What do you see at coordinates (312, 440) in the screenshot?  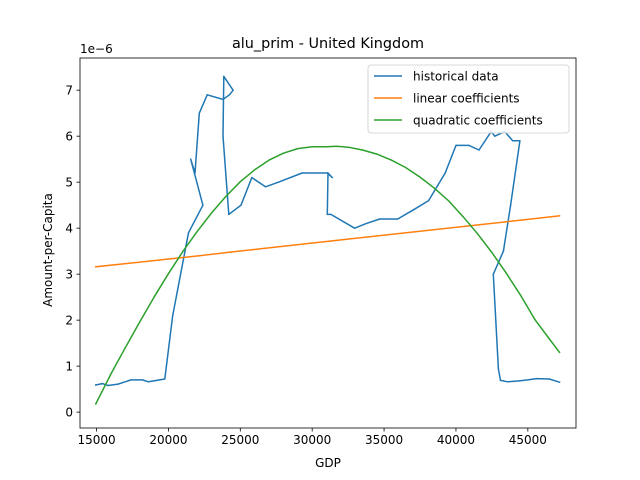 I see `x-tick-label: 30000` at bounding box center [312, 440].